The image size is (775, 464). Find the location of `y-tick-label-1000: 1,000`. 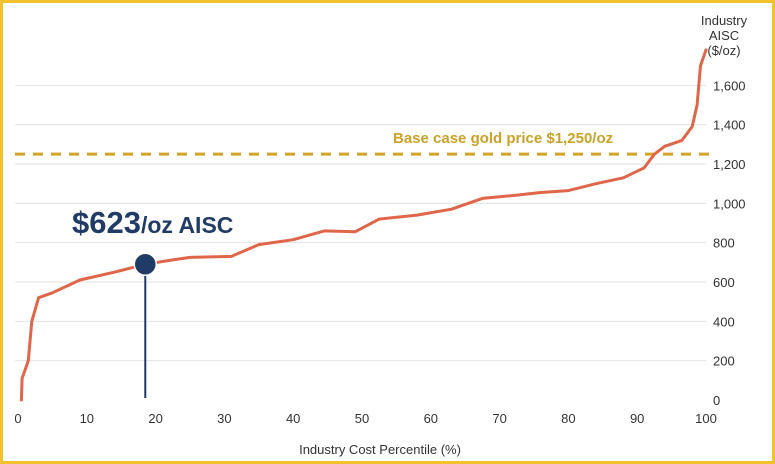

y-tick-label-1000: 1,000 is located at coordinates (729, 203).